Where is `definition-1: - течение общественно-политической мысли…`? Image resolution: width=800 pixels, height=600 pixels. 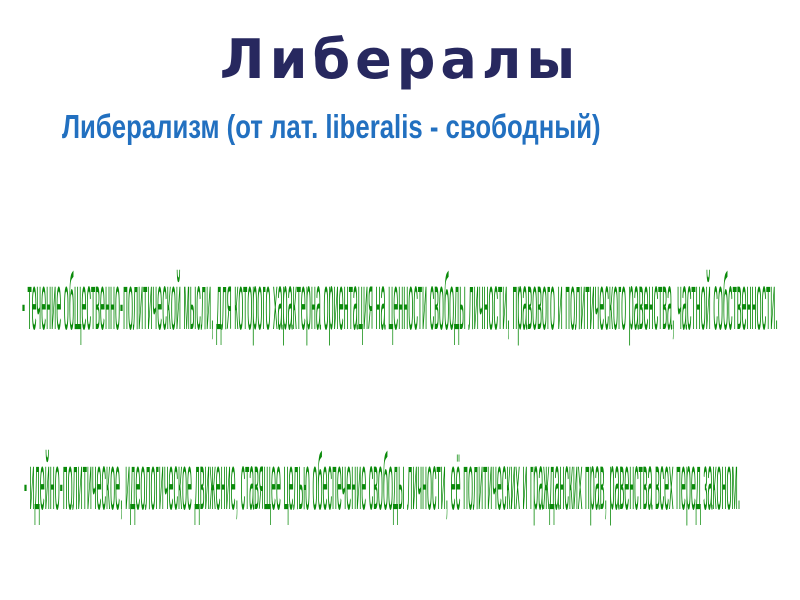 definition-1: - течение общественно-политической мысли… is located at coordinates (400, 305).